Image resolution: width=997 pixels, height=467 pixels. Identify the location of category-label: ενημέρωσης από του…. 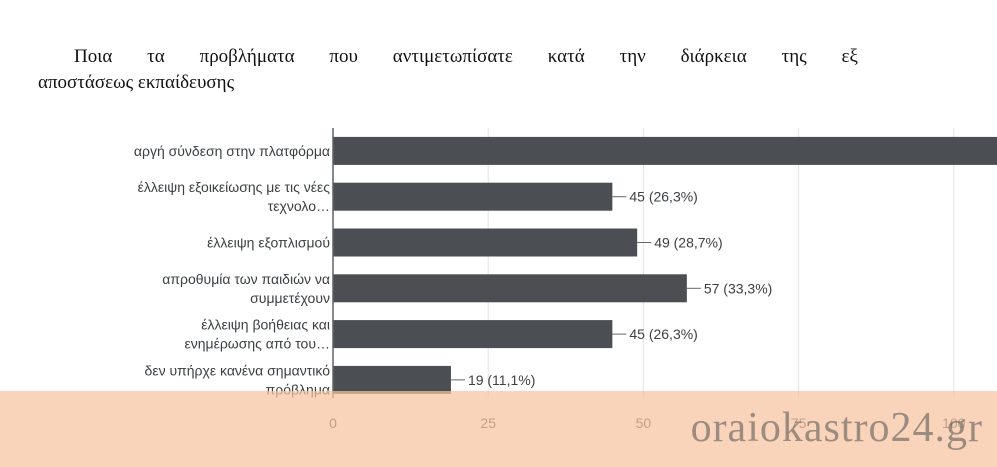
(258, 344).